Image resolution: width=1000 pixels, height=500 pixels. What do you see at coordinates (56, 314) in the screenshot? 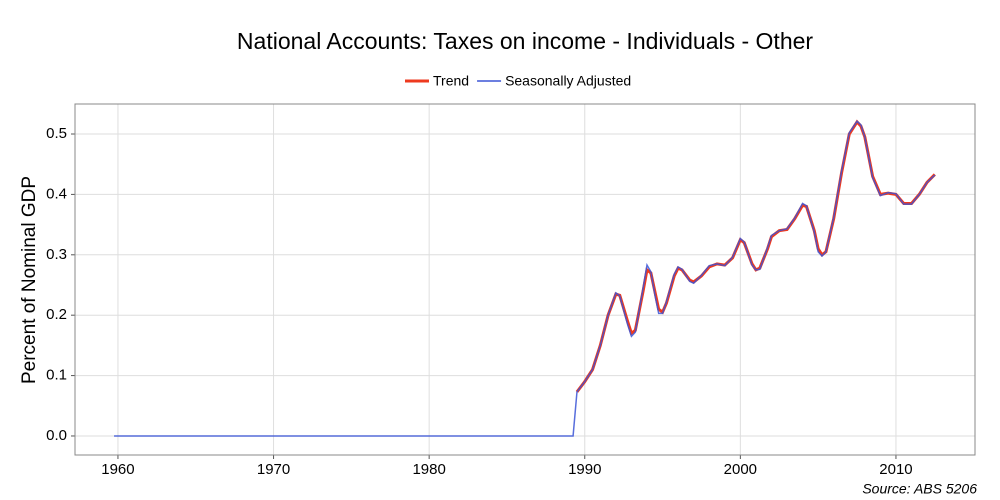
I see `y-tick-label: 0.2` at bounding box center [56, 314].